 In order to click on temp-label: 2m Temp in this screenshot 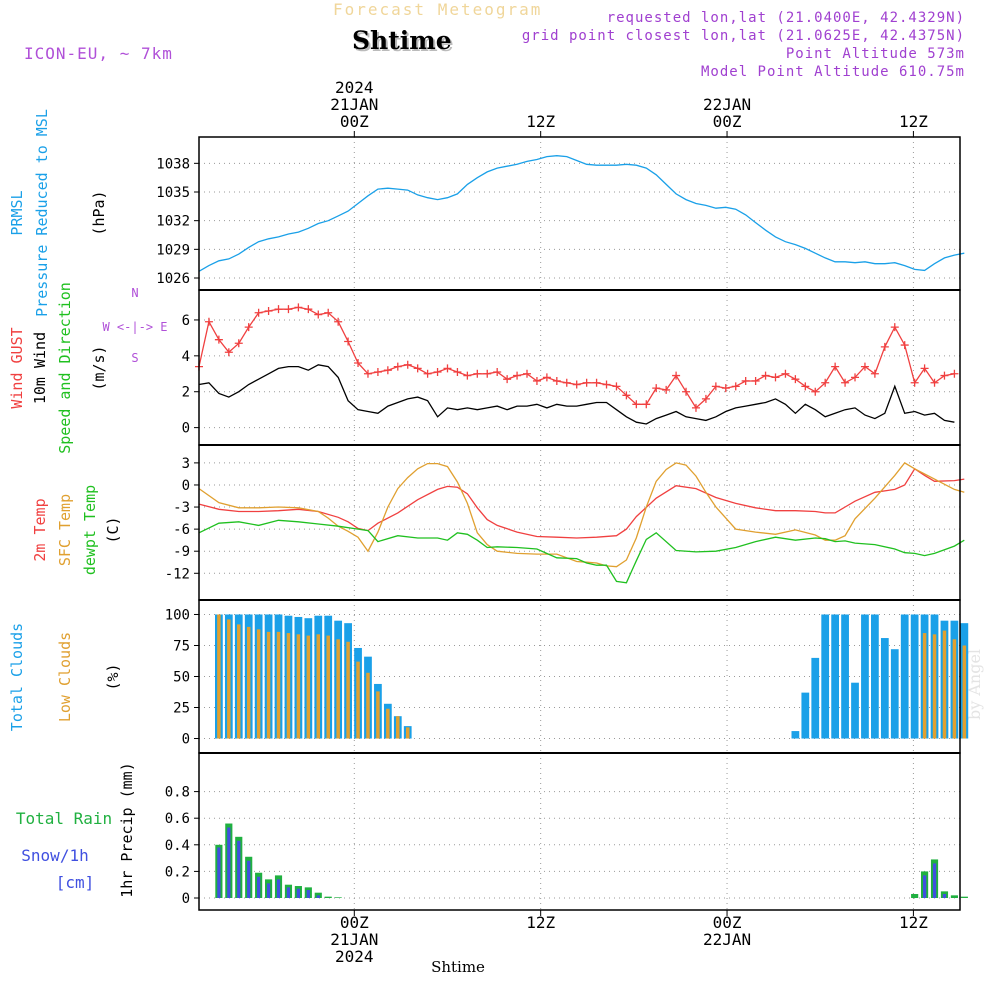, I will do `click(40, 529)`.